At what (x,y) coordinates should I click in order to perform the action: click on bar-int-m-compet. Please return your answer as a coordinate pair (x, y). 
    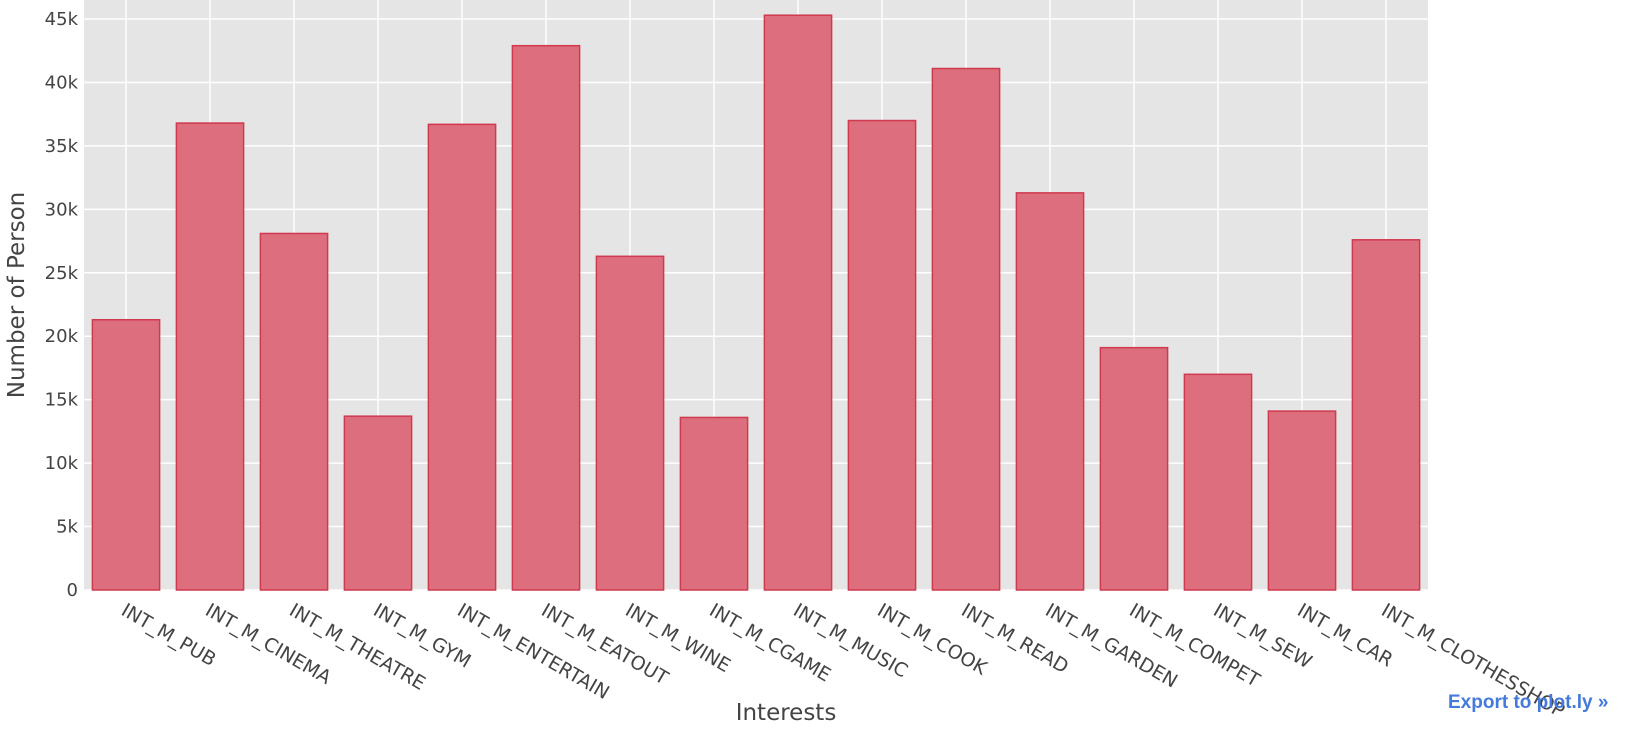
    Looking at the image, I should click on (1134, 468).